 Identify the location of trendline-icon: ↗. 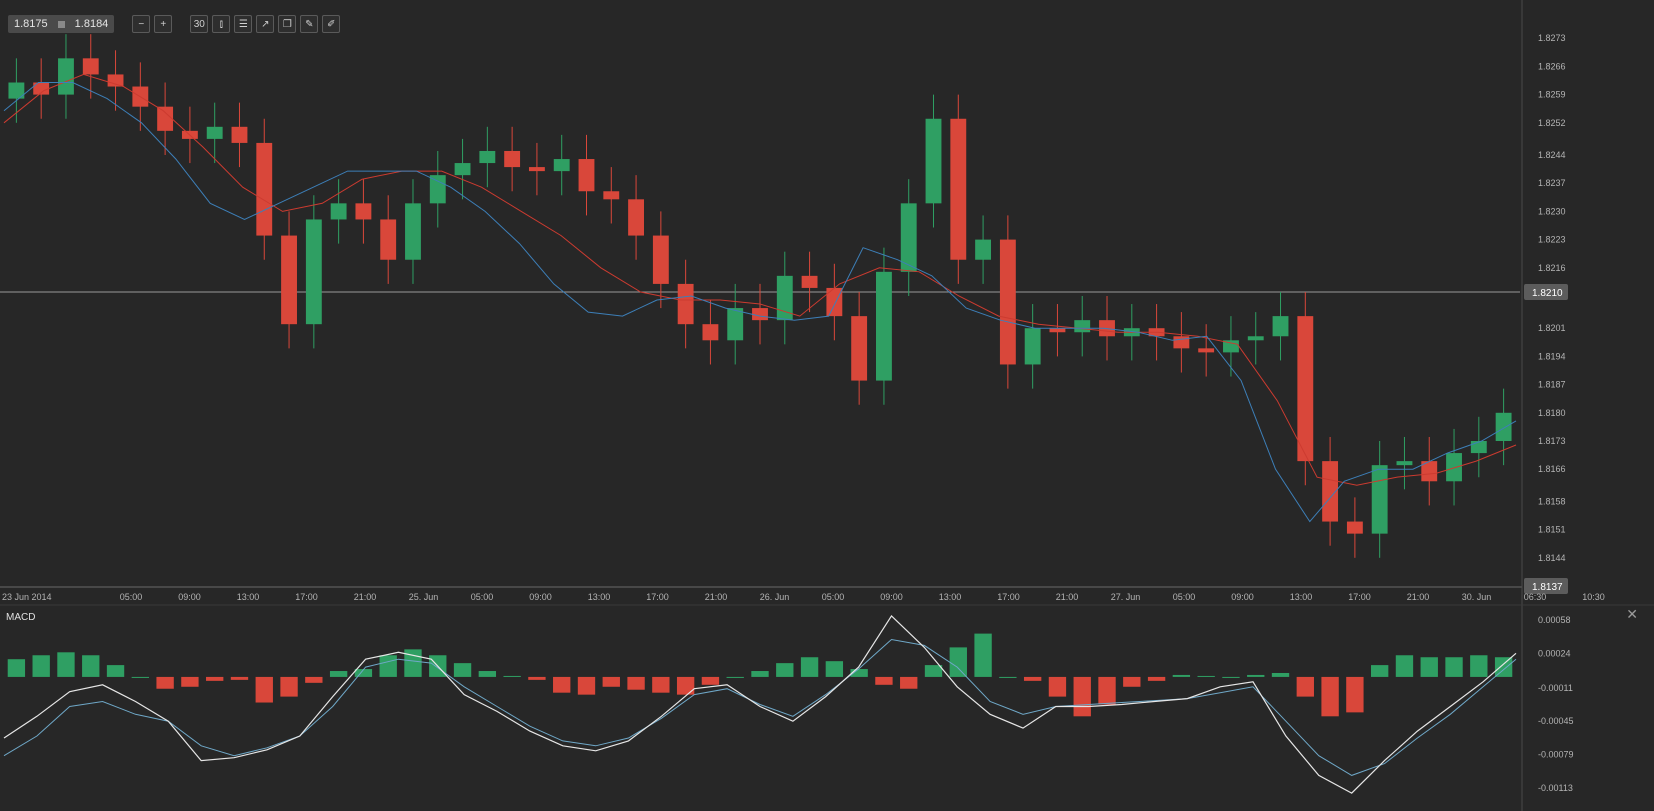
(265, 24).